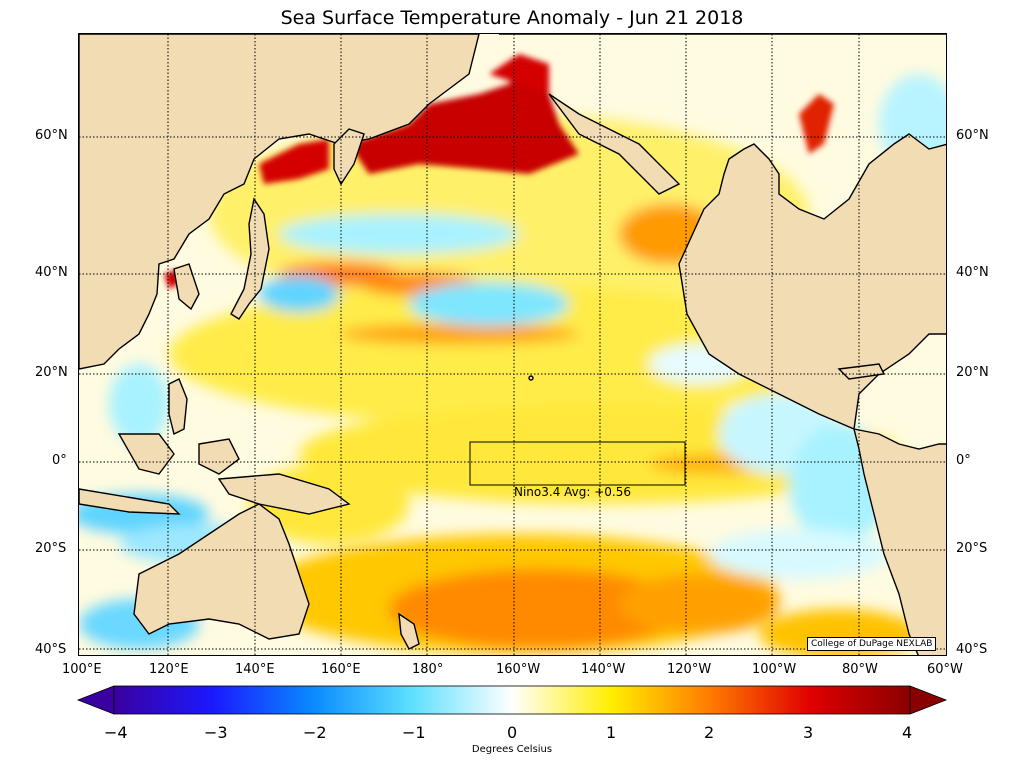 This screenshot has height=768, width=1024. What do you see at coordinates (945, 669) in the screenshot?
I see `lon-label-60w: 60°W` at bounding box center [945, 669].